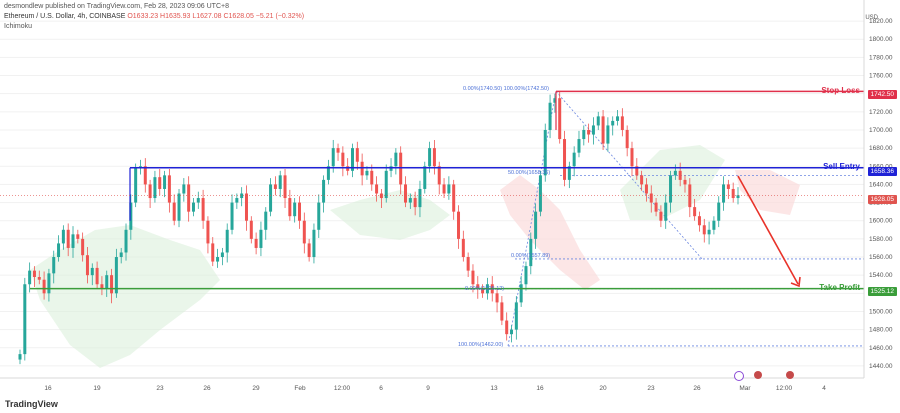 Image resolution: width=900 pixels, height=413 pixels. What do you see at coordinates (882, 94) in the screenshot?
I see `stop-loss-price-tag: 1742.50` at bounding box center [882, 94].